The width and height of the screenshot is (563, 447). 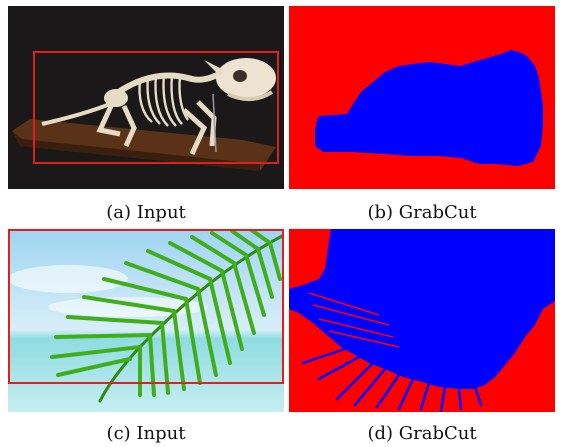 I want to click on caption-a: (a) Input, so click(x=146, y=212).